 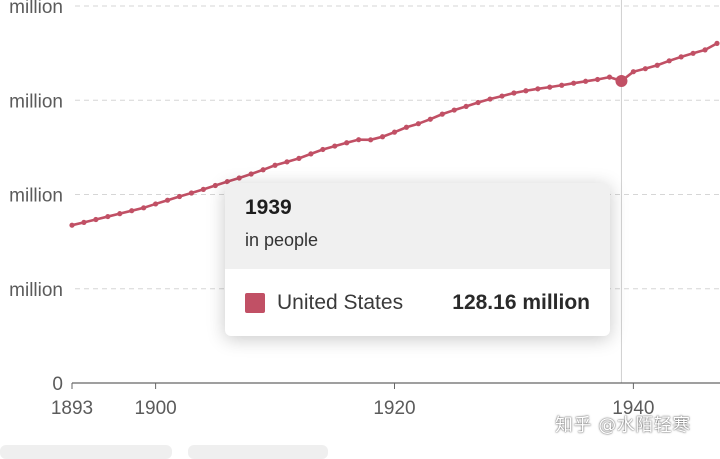 I want to click on tooltip-header: 1939 in people, so click(x=417, y=226).